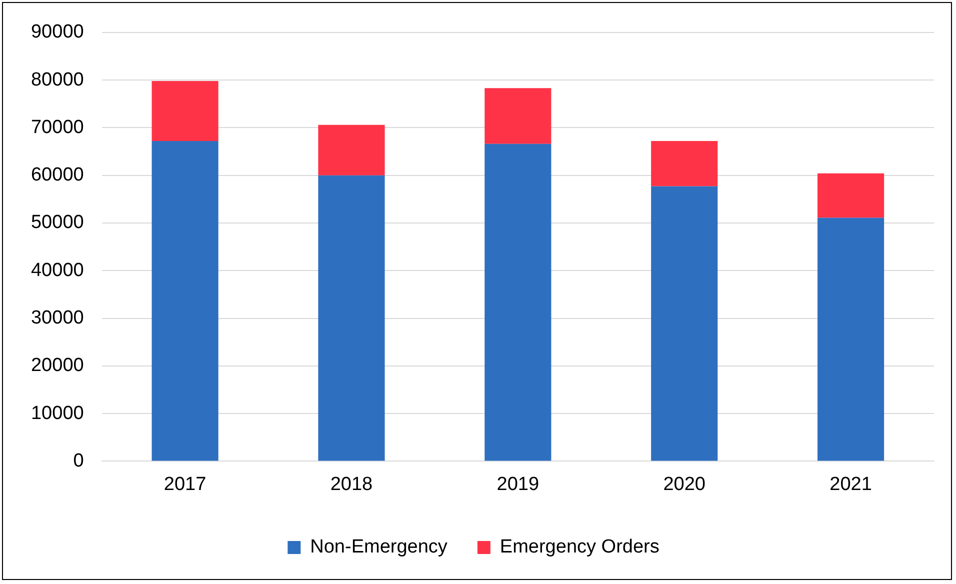  I want to click on y-tick-label: 90000, so click(57, 32).